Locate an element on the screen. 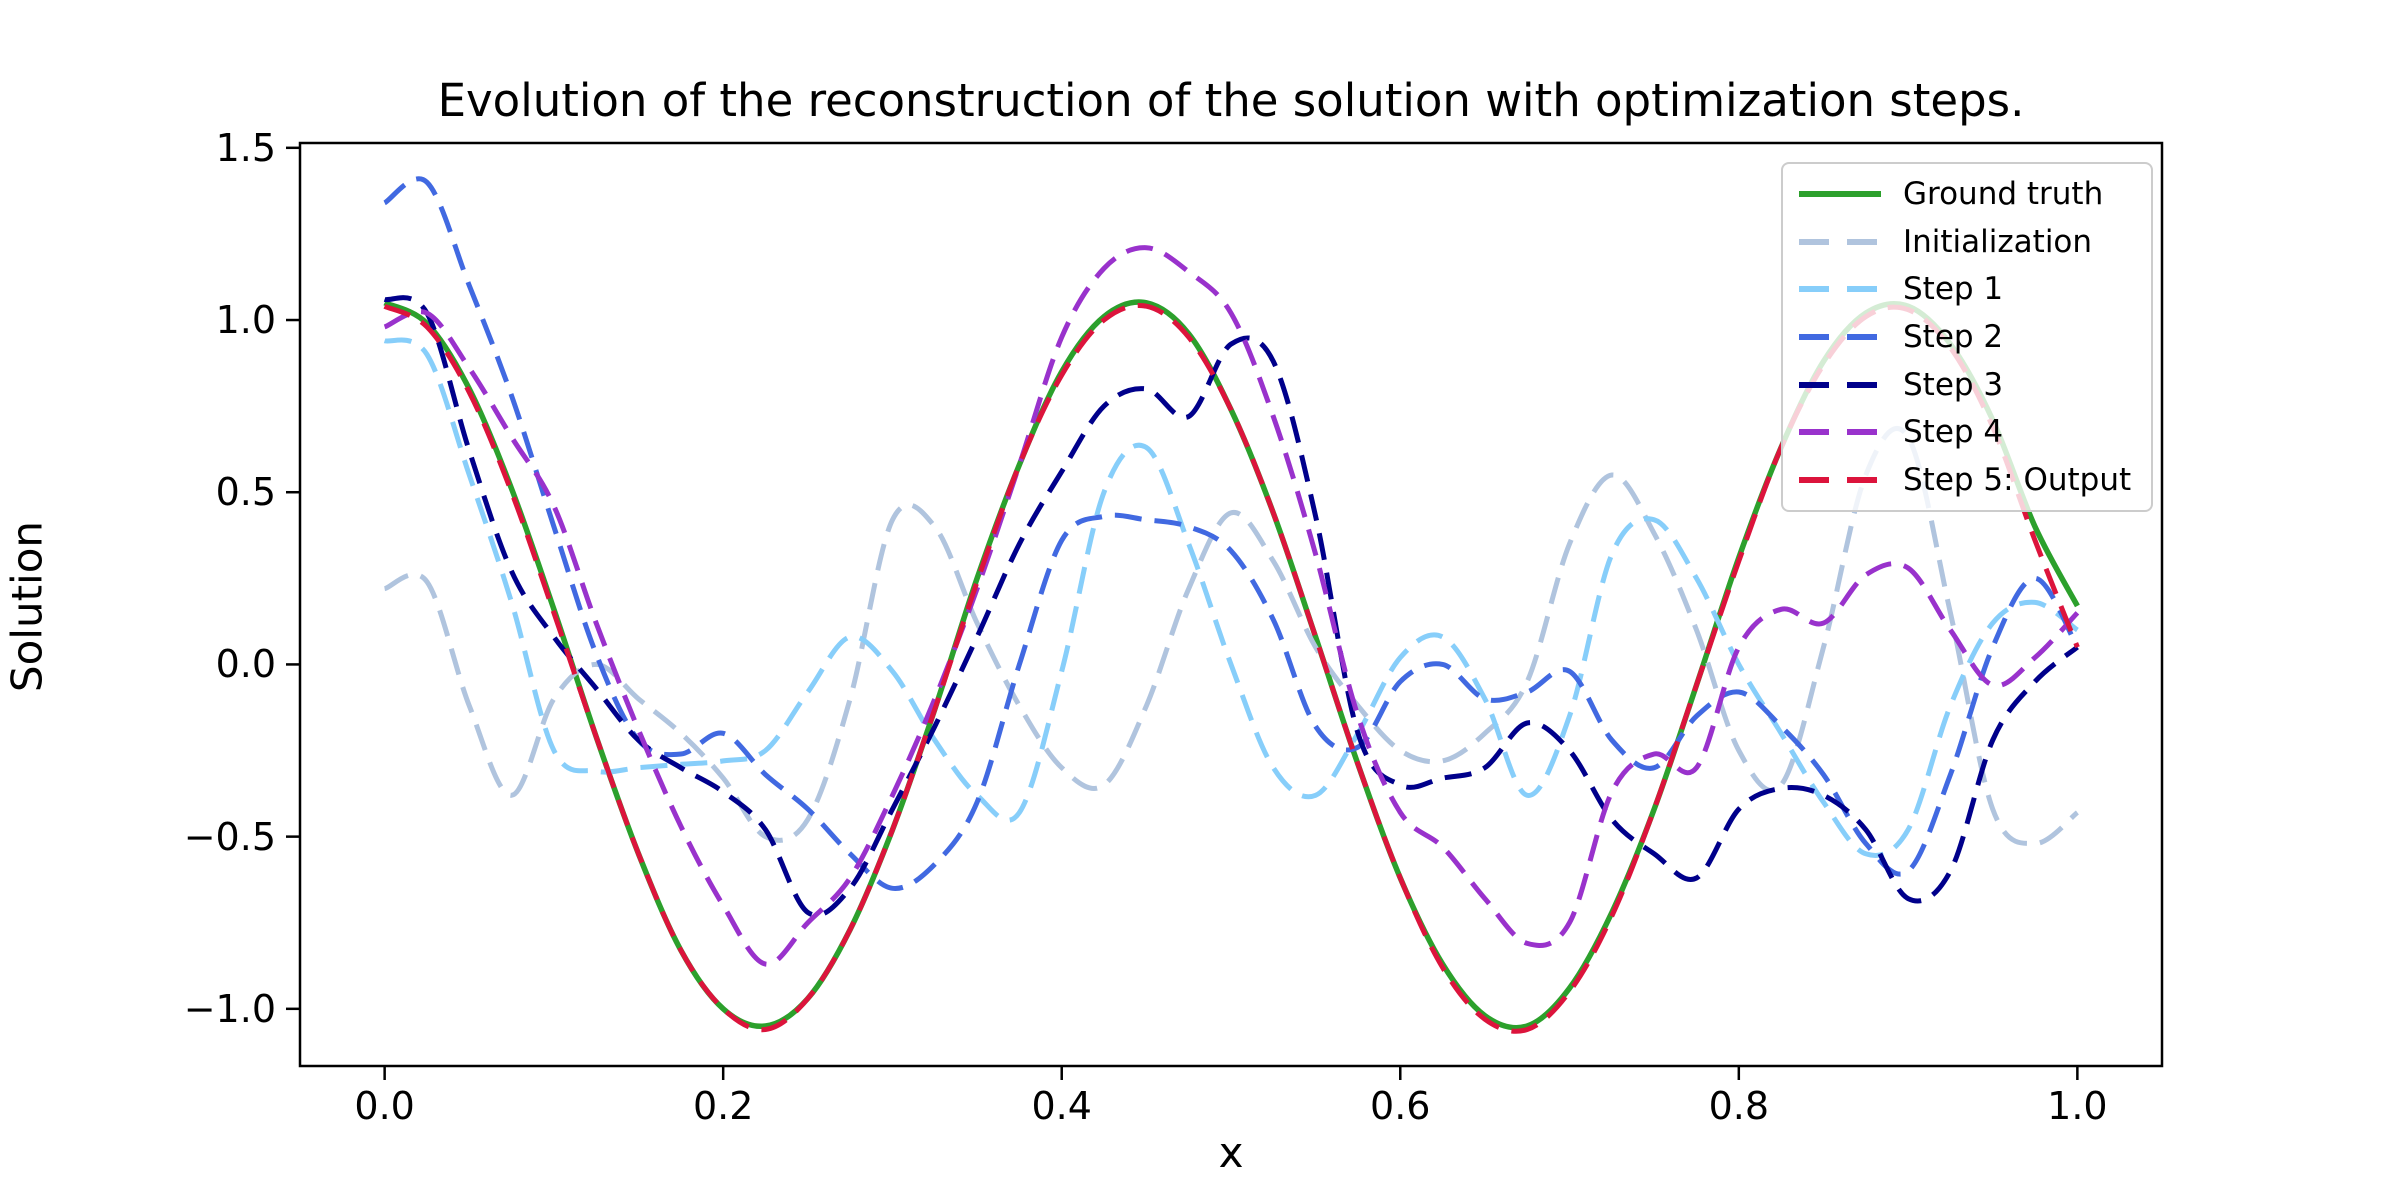 This screenshot has height=1200, width=2400. legend-line-step-3-icon is located at coordinates (1840, 384).